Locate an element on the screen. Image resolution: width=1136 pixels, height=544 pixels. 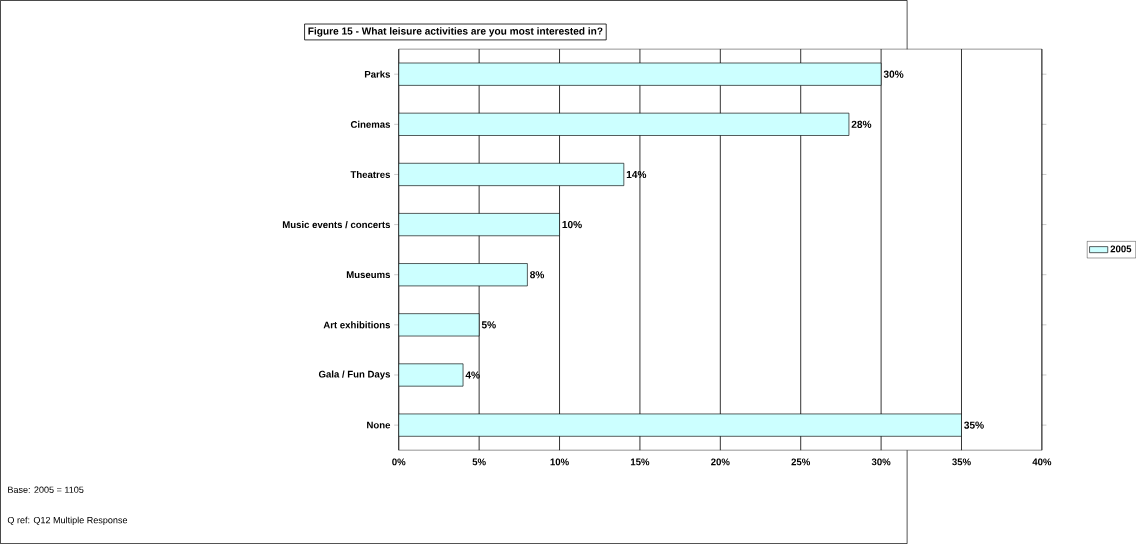
data-label: 8% is located at coordinates (537, 275).